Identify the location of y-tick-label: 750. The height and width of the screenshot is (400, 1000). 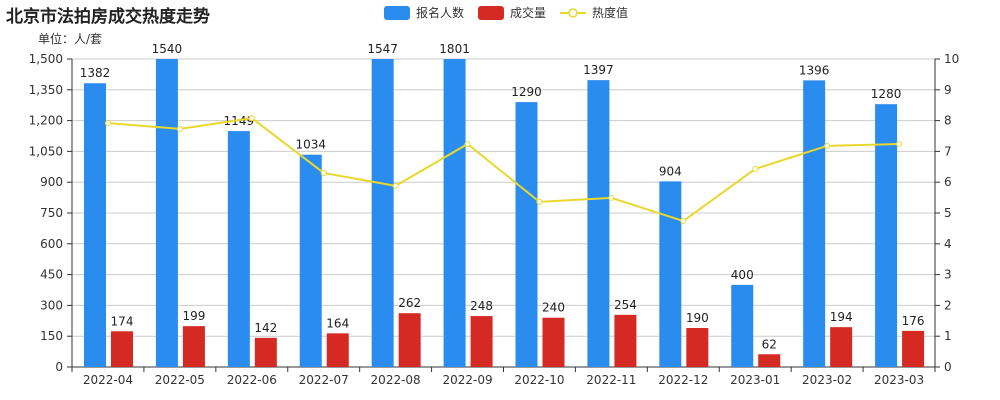
(51, 213).